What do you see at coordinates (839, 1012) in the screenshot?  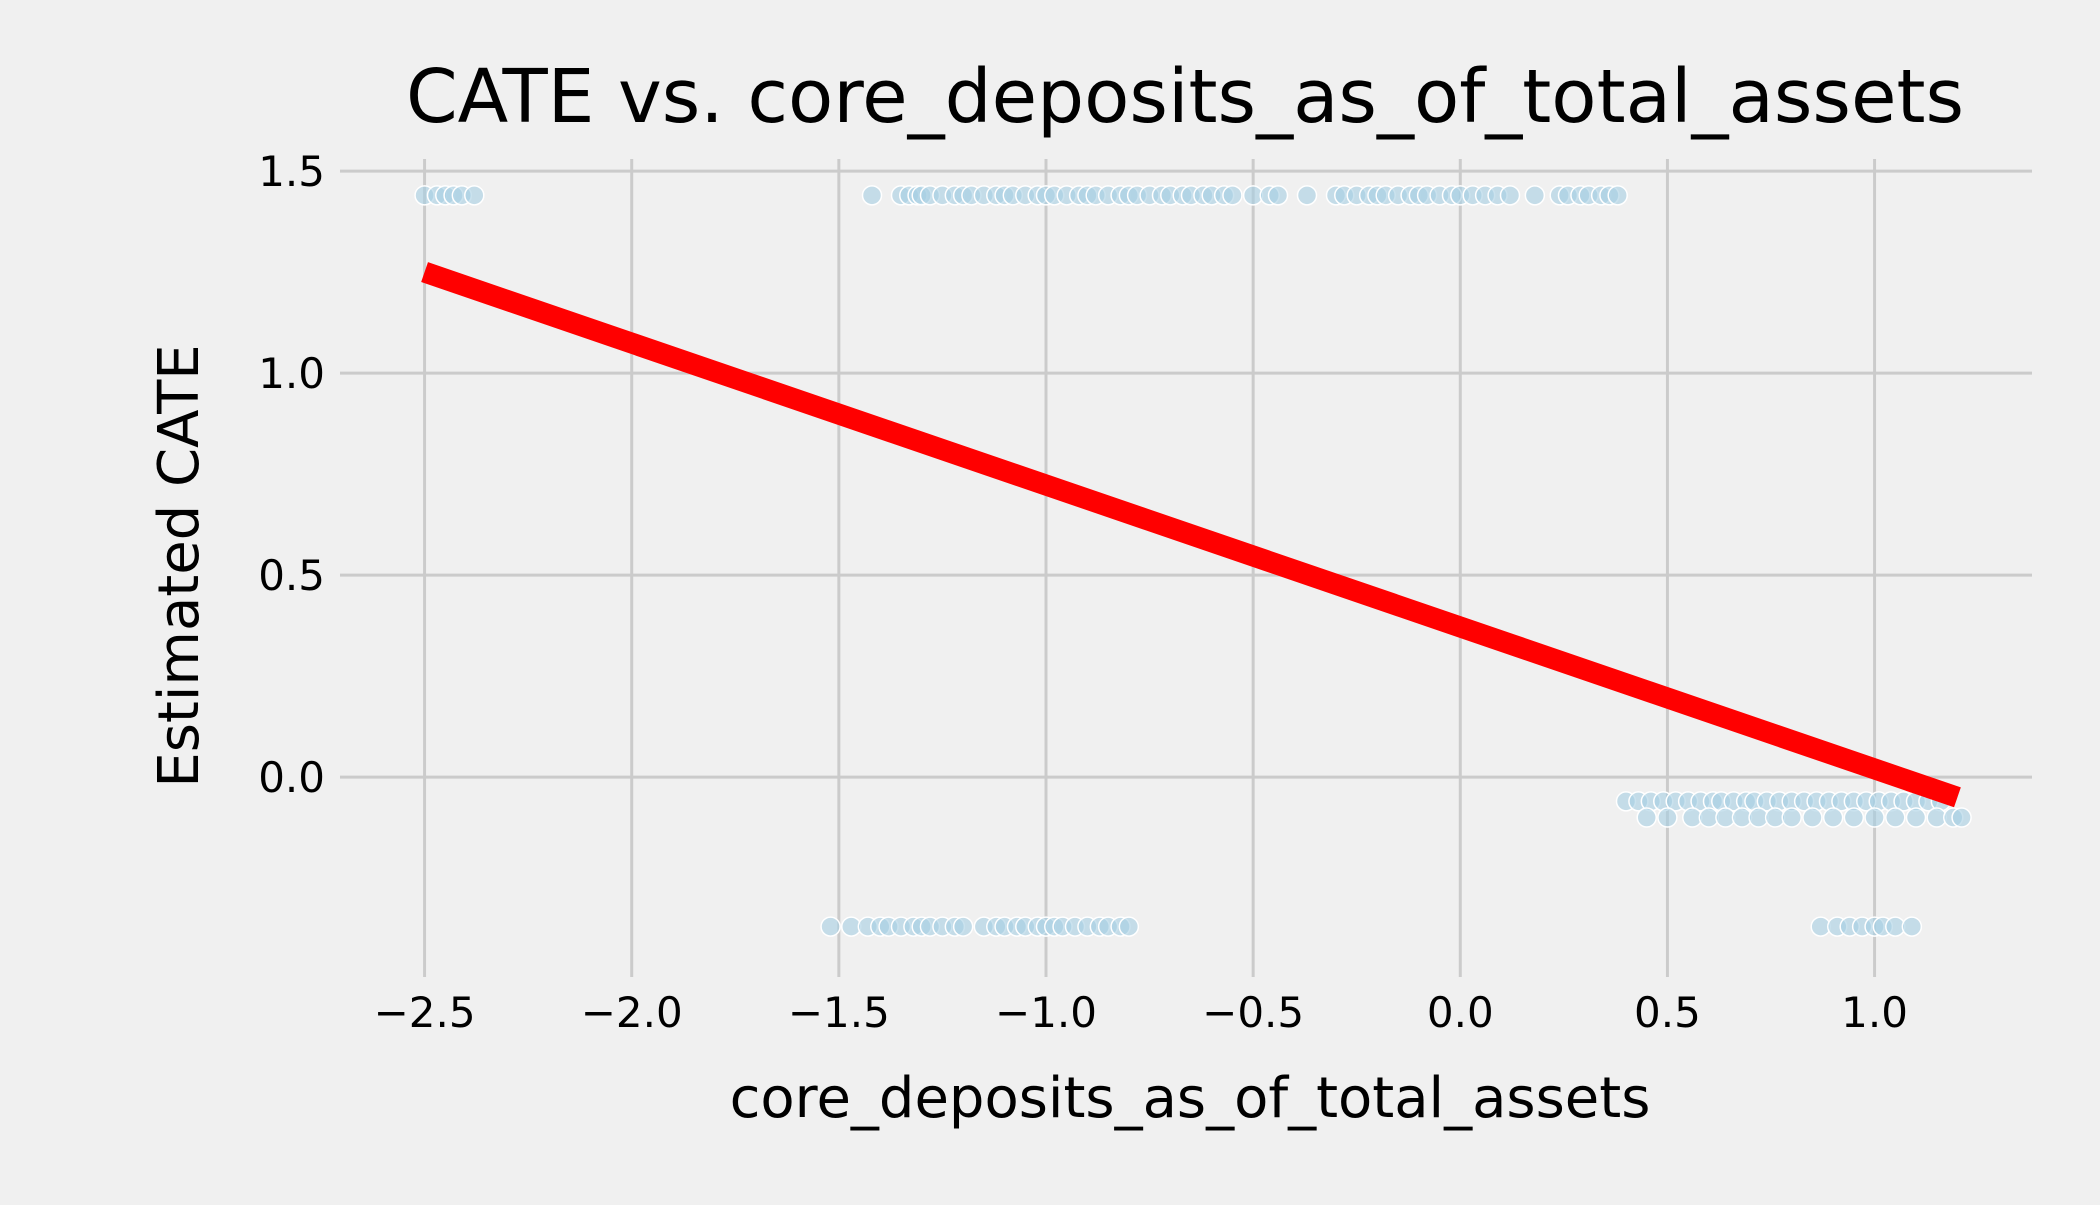 I see `x-tick-label: −1.5` at bounding box center [839, 1012].